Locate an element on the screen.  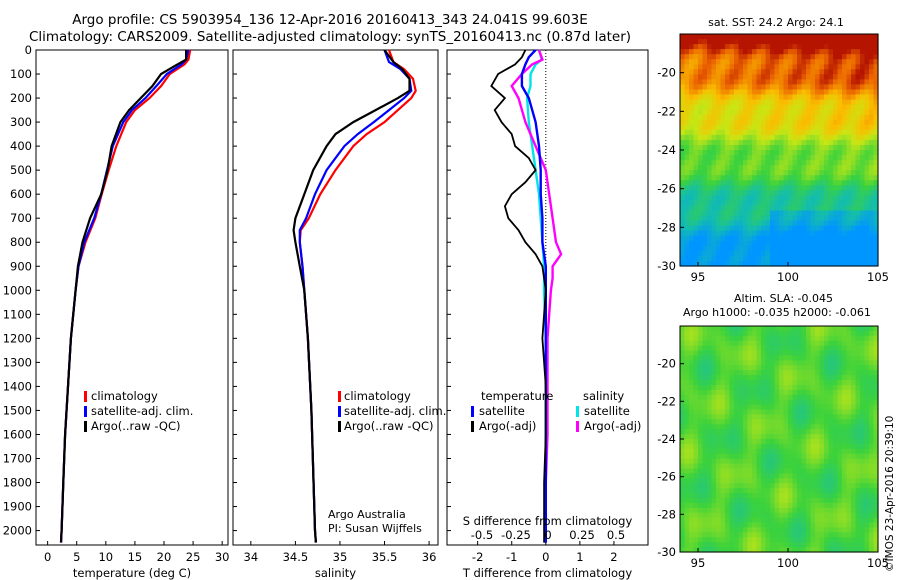
legend-swatch is located at coordinates (472, 411).